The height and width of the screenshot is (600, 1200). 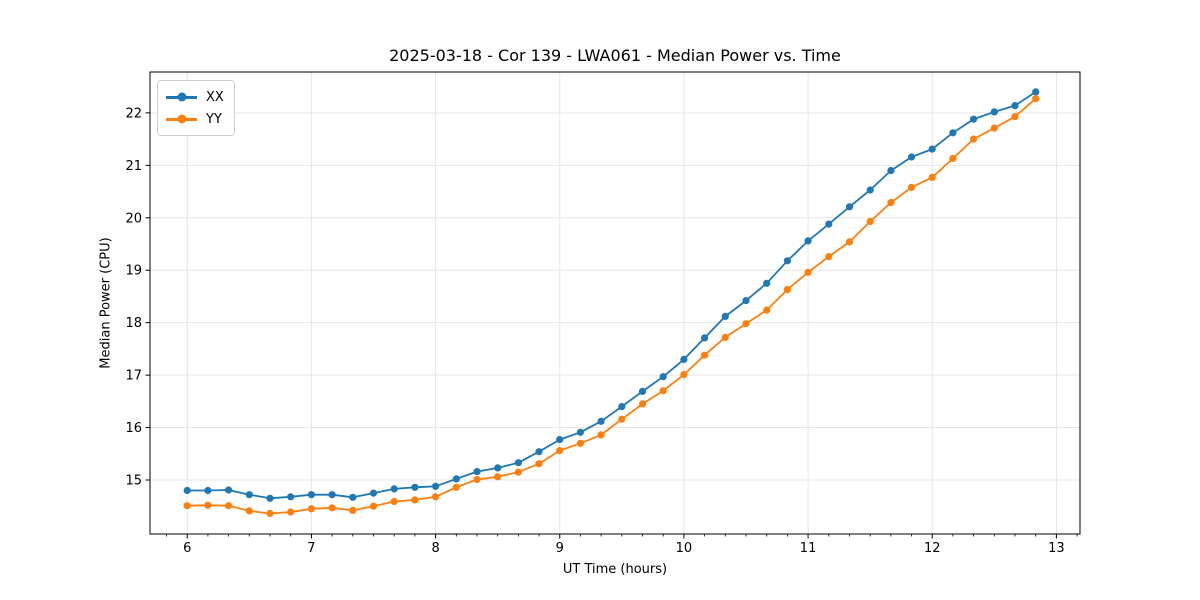 What do you see at coordinates (684, 548) in the screenshot?
I see `x-tick-label: 10` at bounding box center [684, 548].